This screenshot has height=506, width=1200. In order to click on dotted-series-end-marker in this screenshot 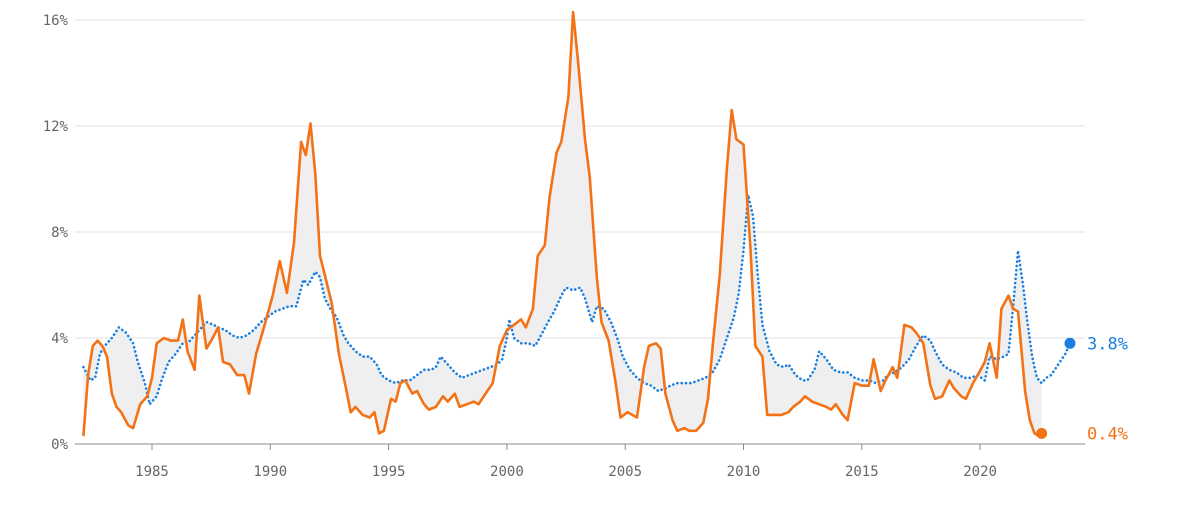, I will do `click(1070, 343)`.